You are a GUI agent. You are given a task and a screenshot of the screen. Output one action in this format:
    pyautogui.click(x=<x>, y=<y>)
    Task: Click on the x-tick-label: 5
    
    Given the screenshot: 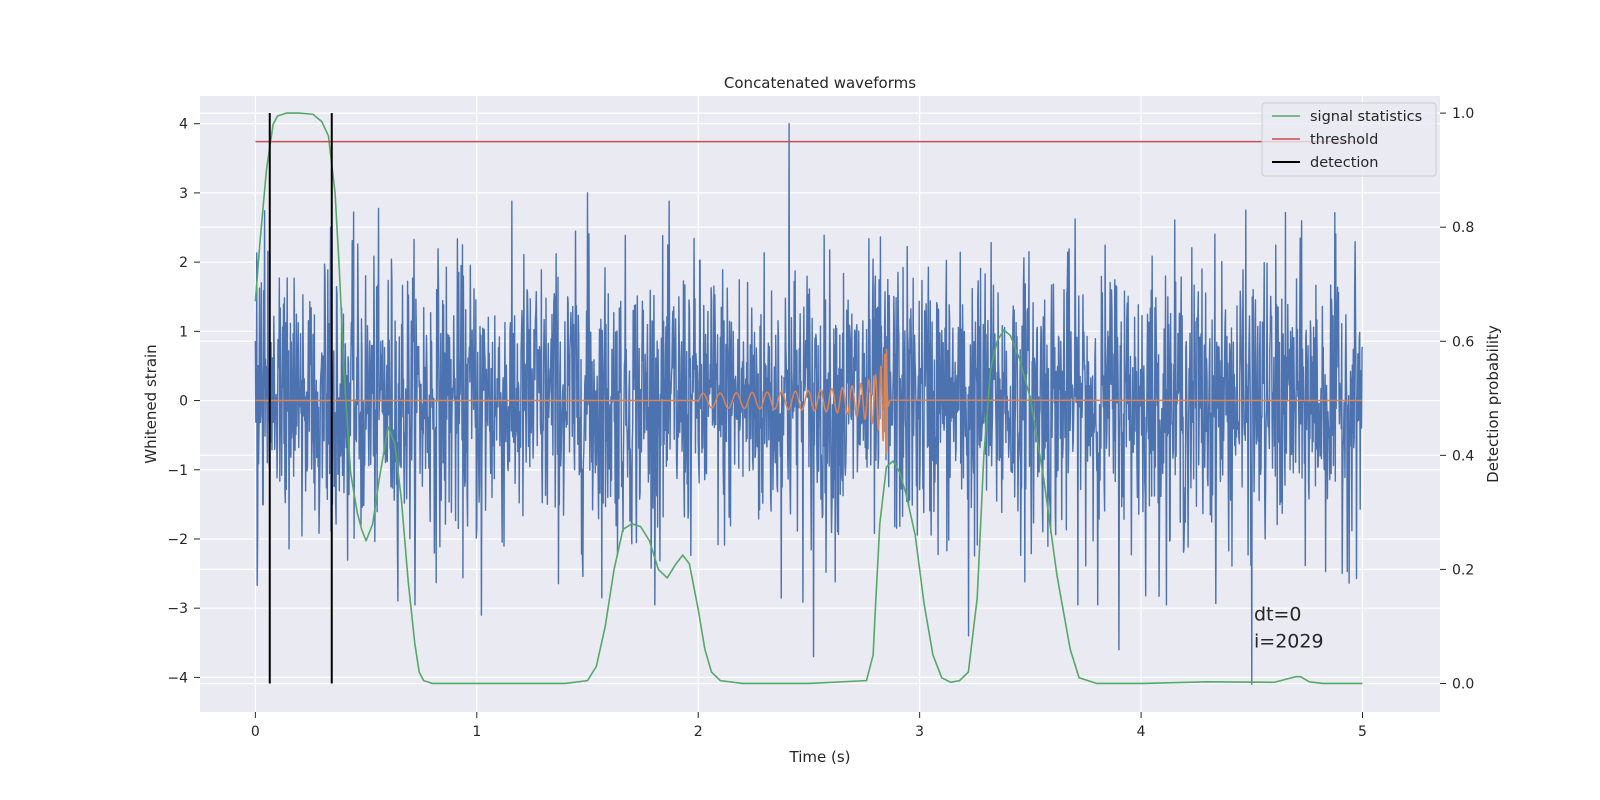 What is the action you would take?
    pyautogui.click(x=1362, y=732)
    